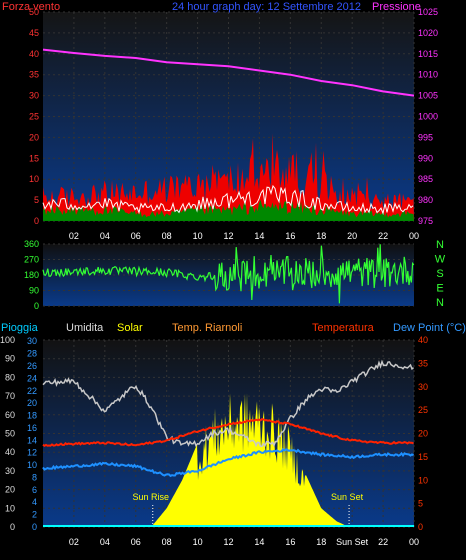 Image resolution: width=466 pixels, height=560 pixels. I want to click on pressure-tick-label: 985, so click(425, 179).